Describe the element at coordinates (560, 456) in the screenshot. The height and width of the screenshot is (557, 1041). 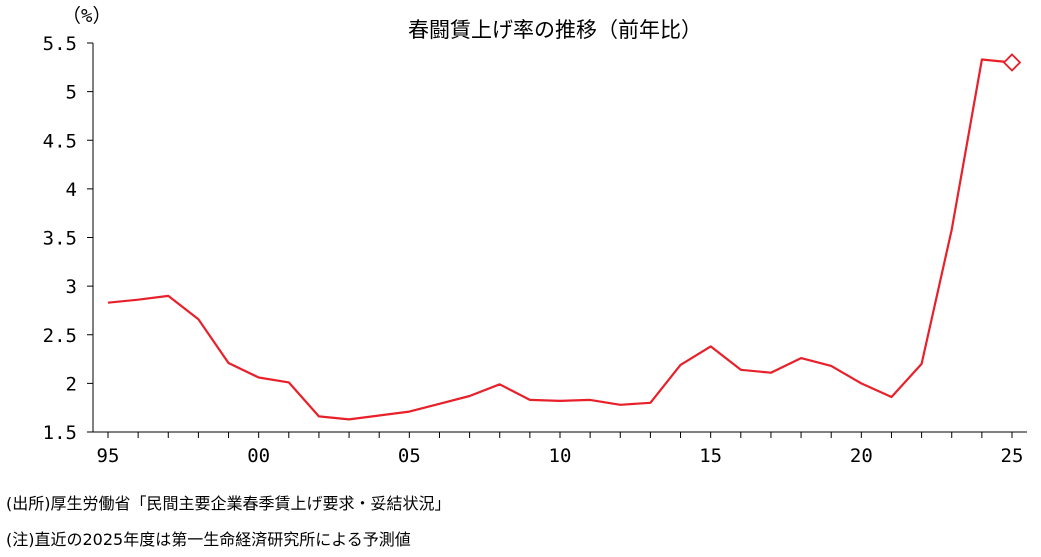
I see `x-tick-label: 10` at that location.